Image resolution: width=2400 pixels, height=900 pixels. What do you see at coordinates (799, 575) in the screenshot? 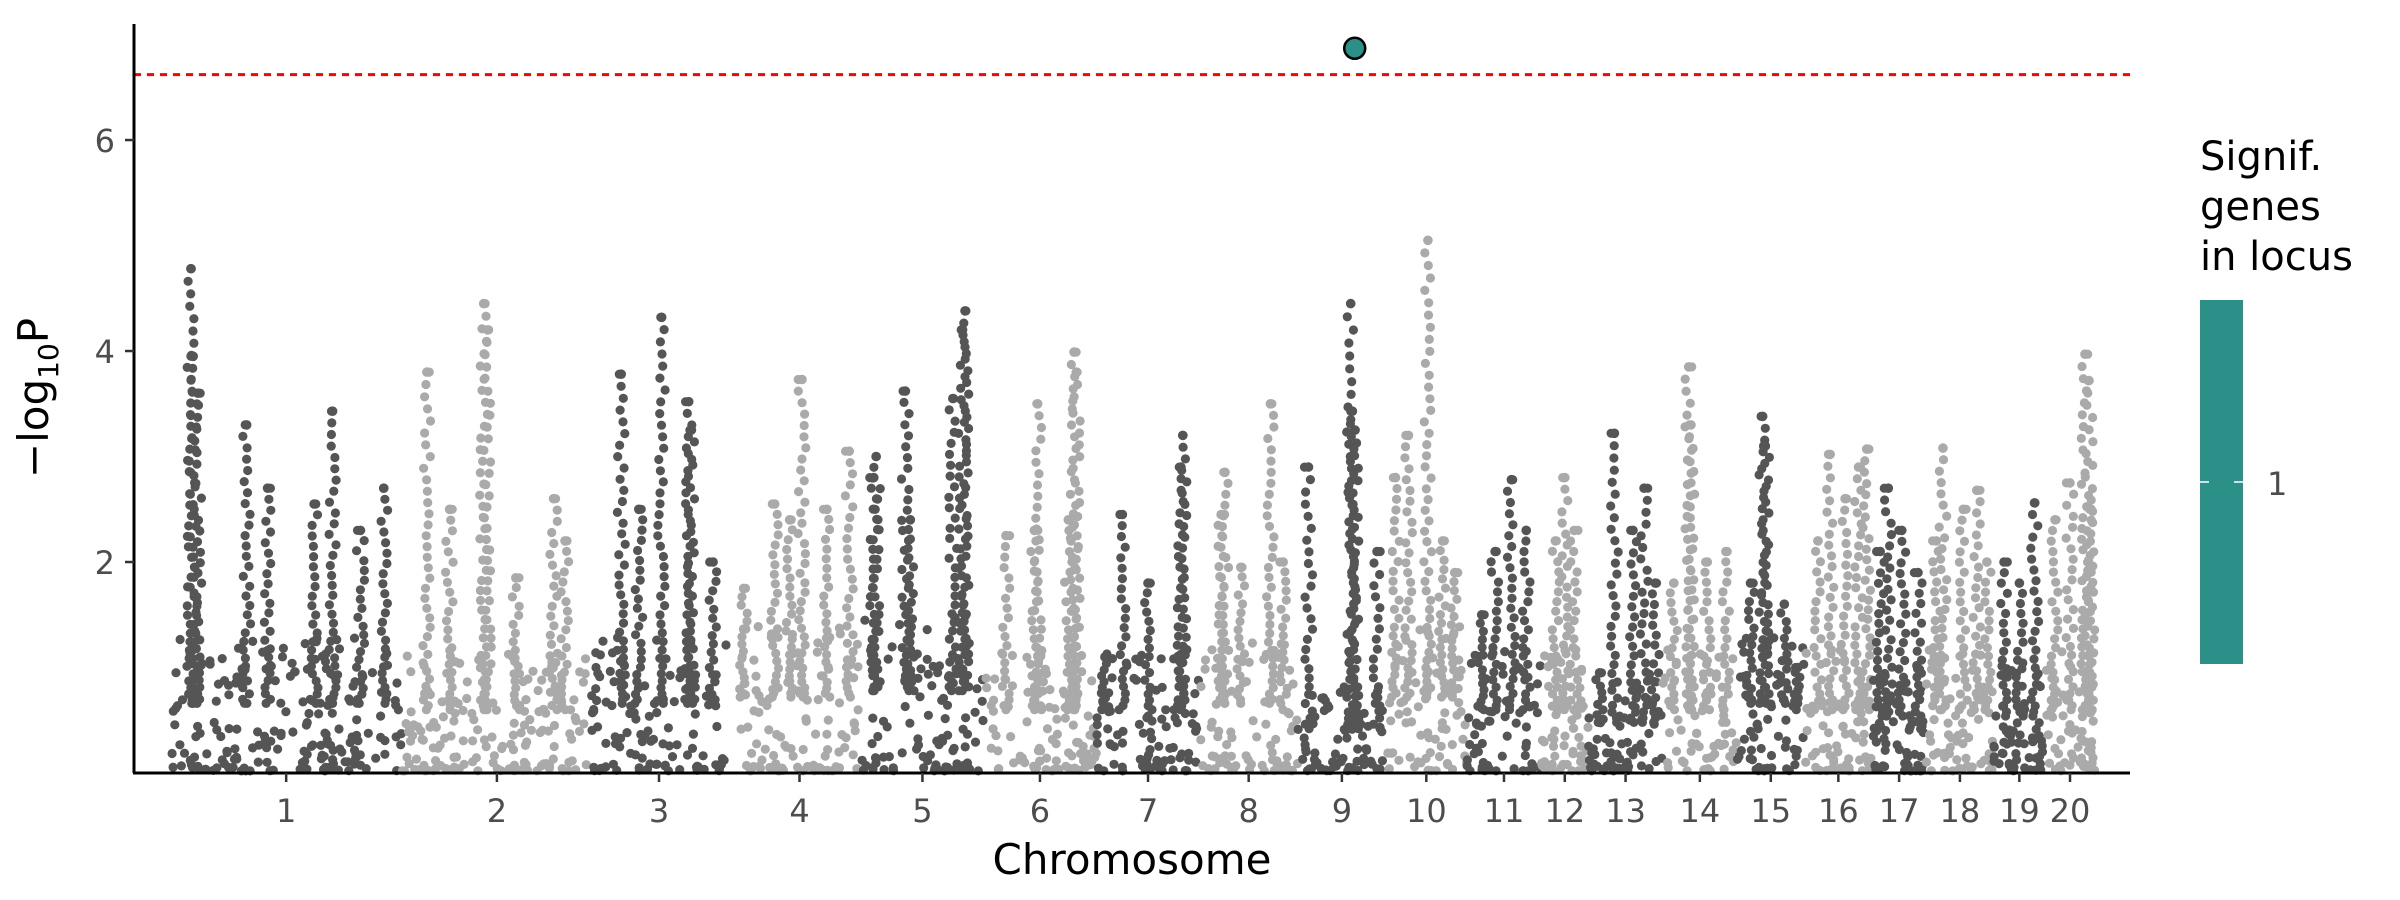
I see `chromosome-4-points` at bounding box center [799, 575].